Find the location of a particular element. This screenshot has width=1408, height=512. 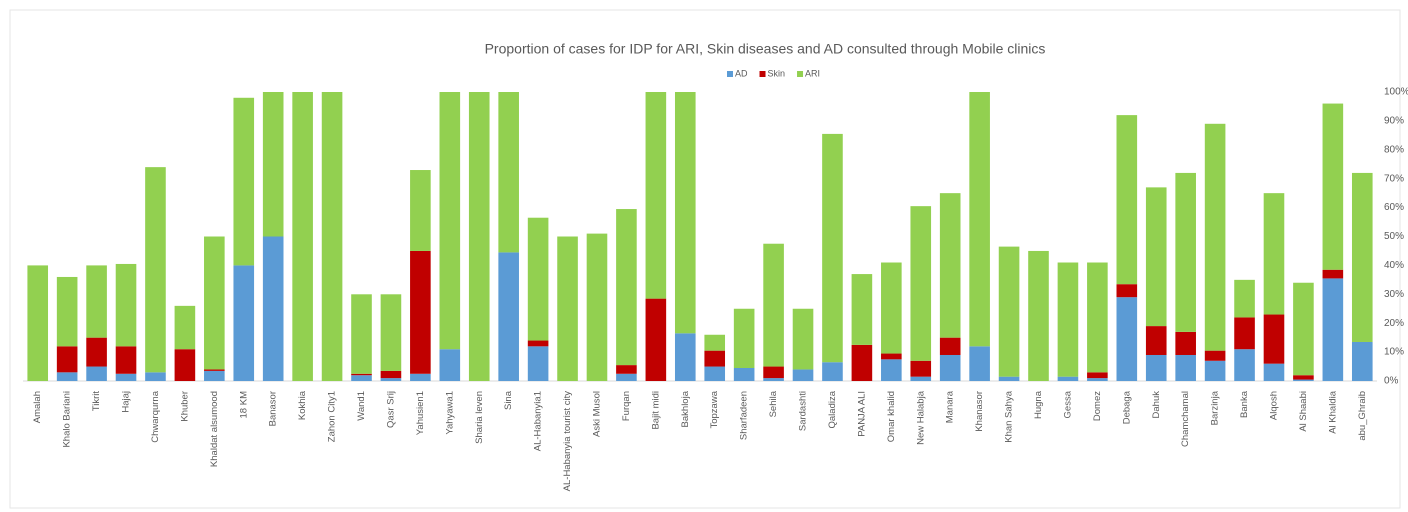

legend-label: ARI is located at coordinates (812, 73).